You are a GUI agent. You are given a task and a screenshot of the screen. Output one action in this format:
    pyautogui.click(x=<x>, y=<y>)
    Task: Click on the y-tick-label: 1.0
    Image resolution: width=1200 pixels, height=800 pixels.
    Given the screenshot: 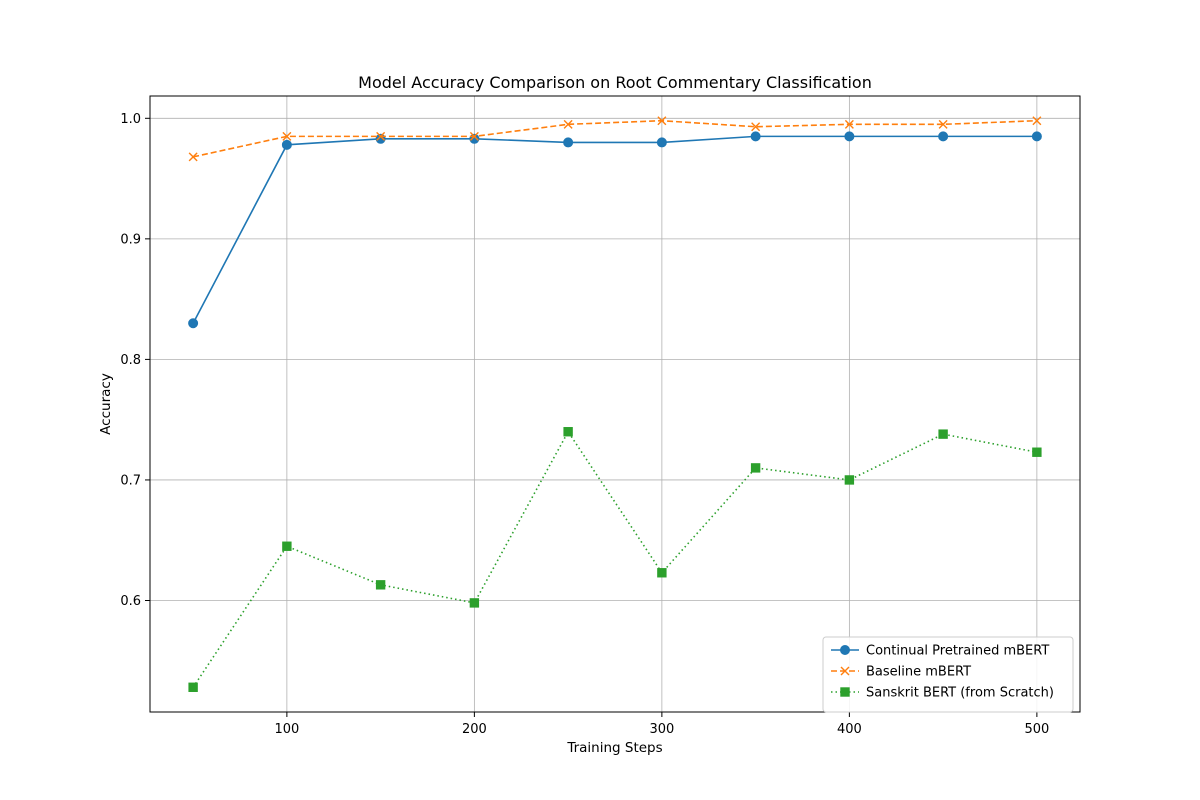 What is the action you would take?
    pyautogui.click(x=130, y=119)
    